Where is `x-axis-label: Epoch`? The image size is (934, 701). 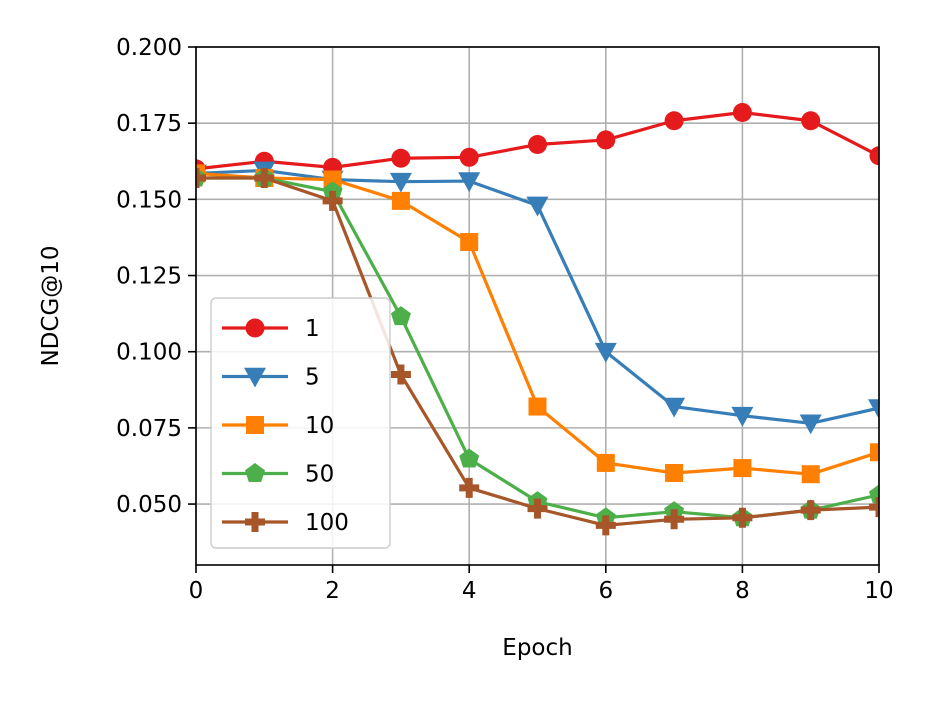 x-axis-label: Epoch is located at coordinates (537, 648).